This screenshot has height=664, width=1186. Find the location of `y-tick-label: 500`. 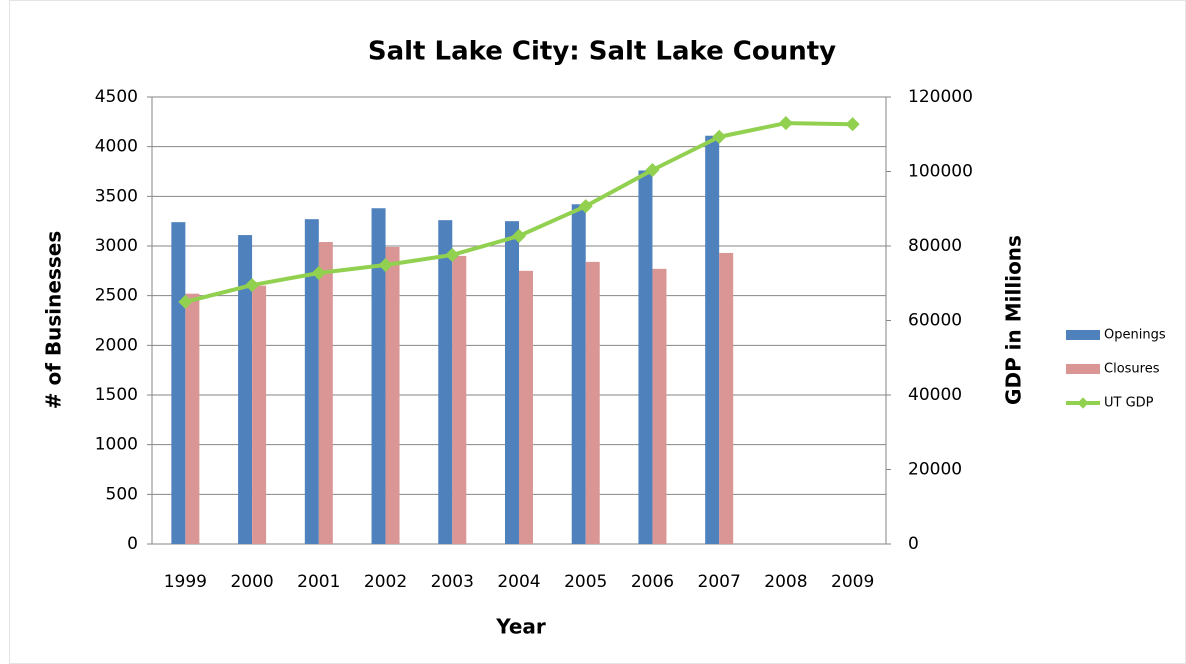

y-tick-label: 500 is located at coordinates (122, 494).